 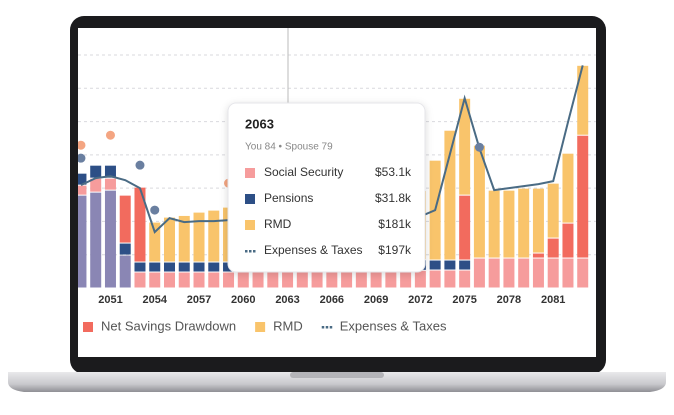 What do you see at coordinates (303, 172) in the screenshot?
I see `tooltip-label: Social Security` at bounding box center [303, 172].